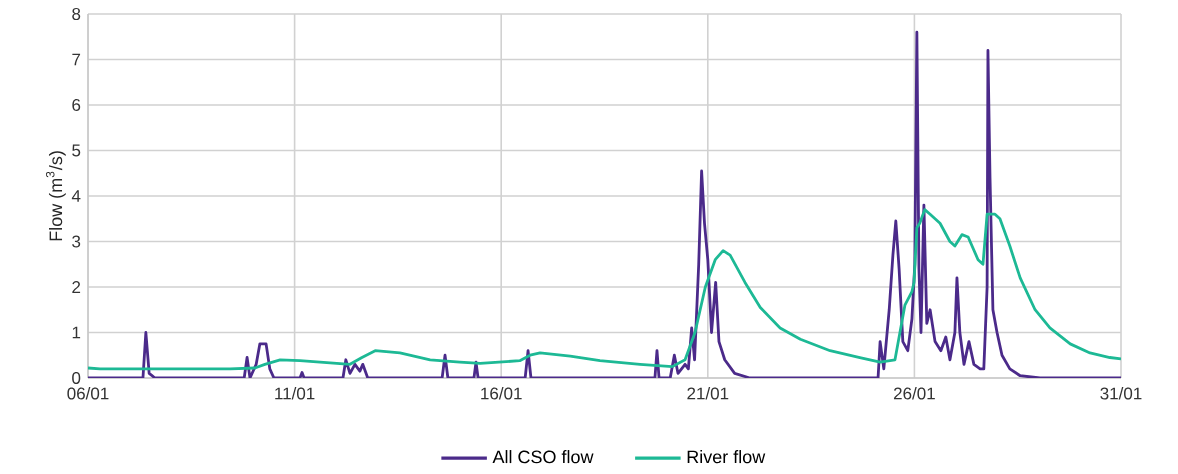 This screenshot has width=1178, height=474. What do you see at coordinates (1121, 393) in the screenshot?
I see `x-tick-label: 31/01` at bounding box center [1121, 393].